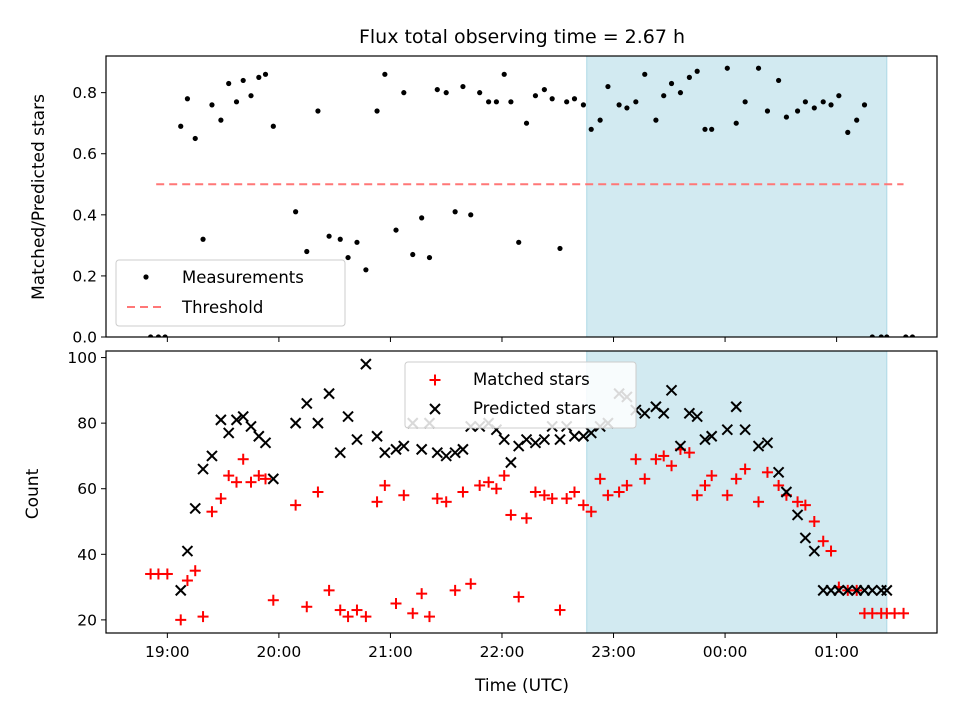  What do you see at coordinates (836, 652) in the screenshot?
I see `x-tick-label: 01:00` at bounding box center [836, 652].